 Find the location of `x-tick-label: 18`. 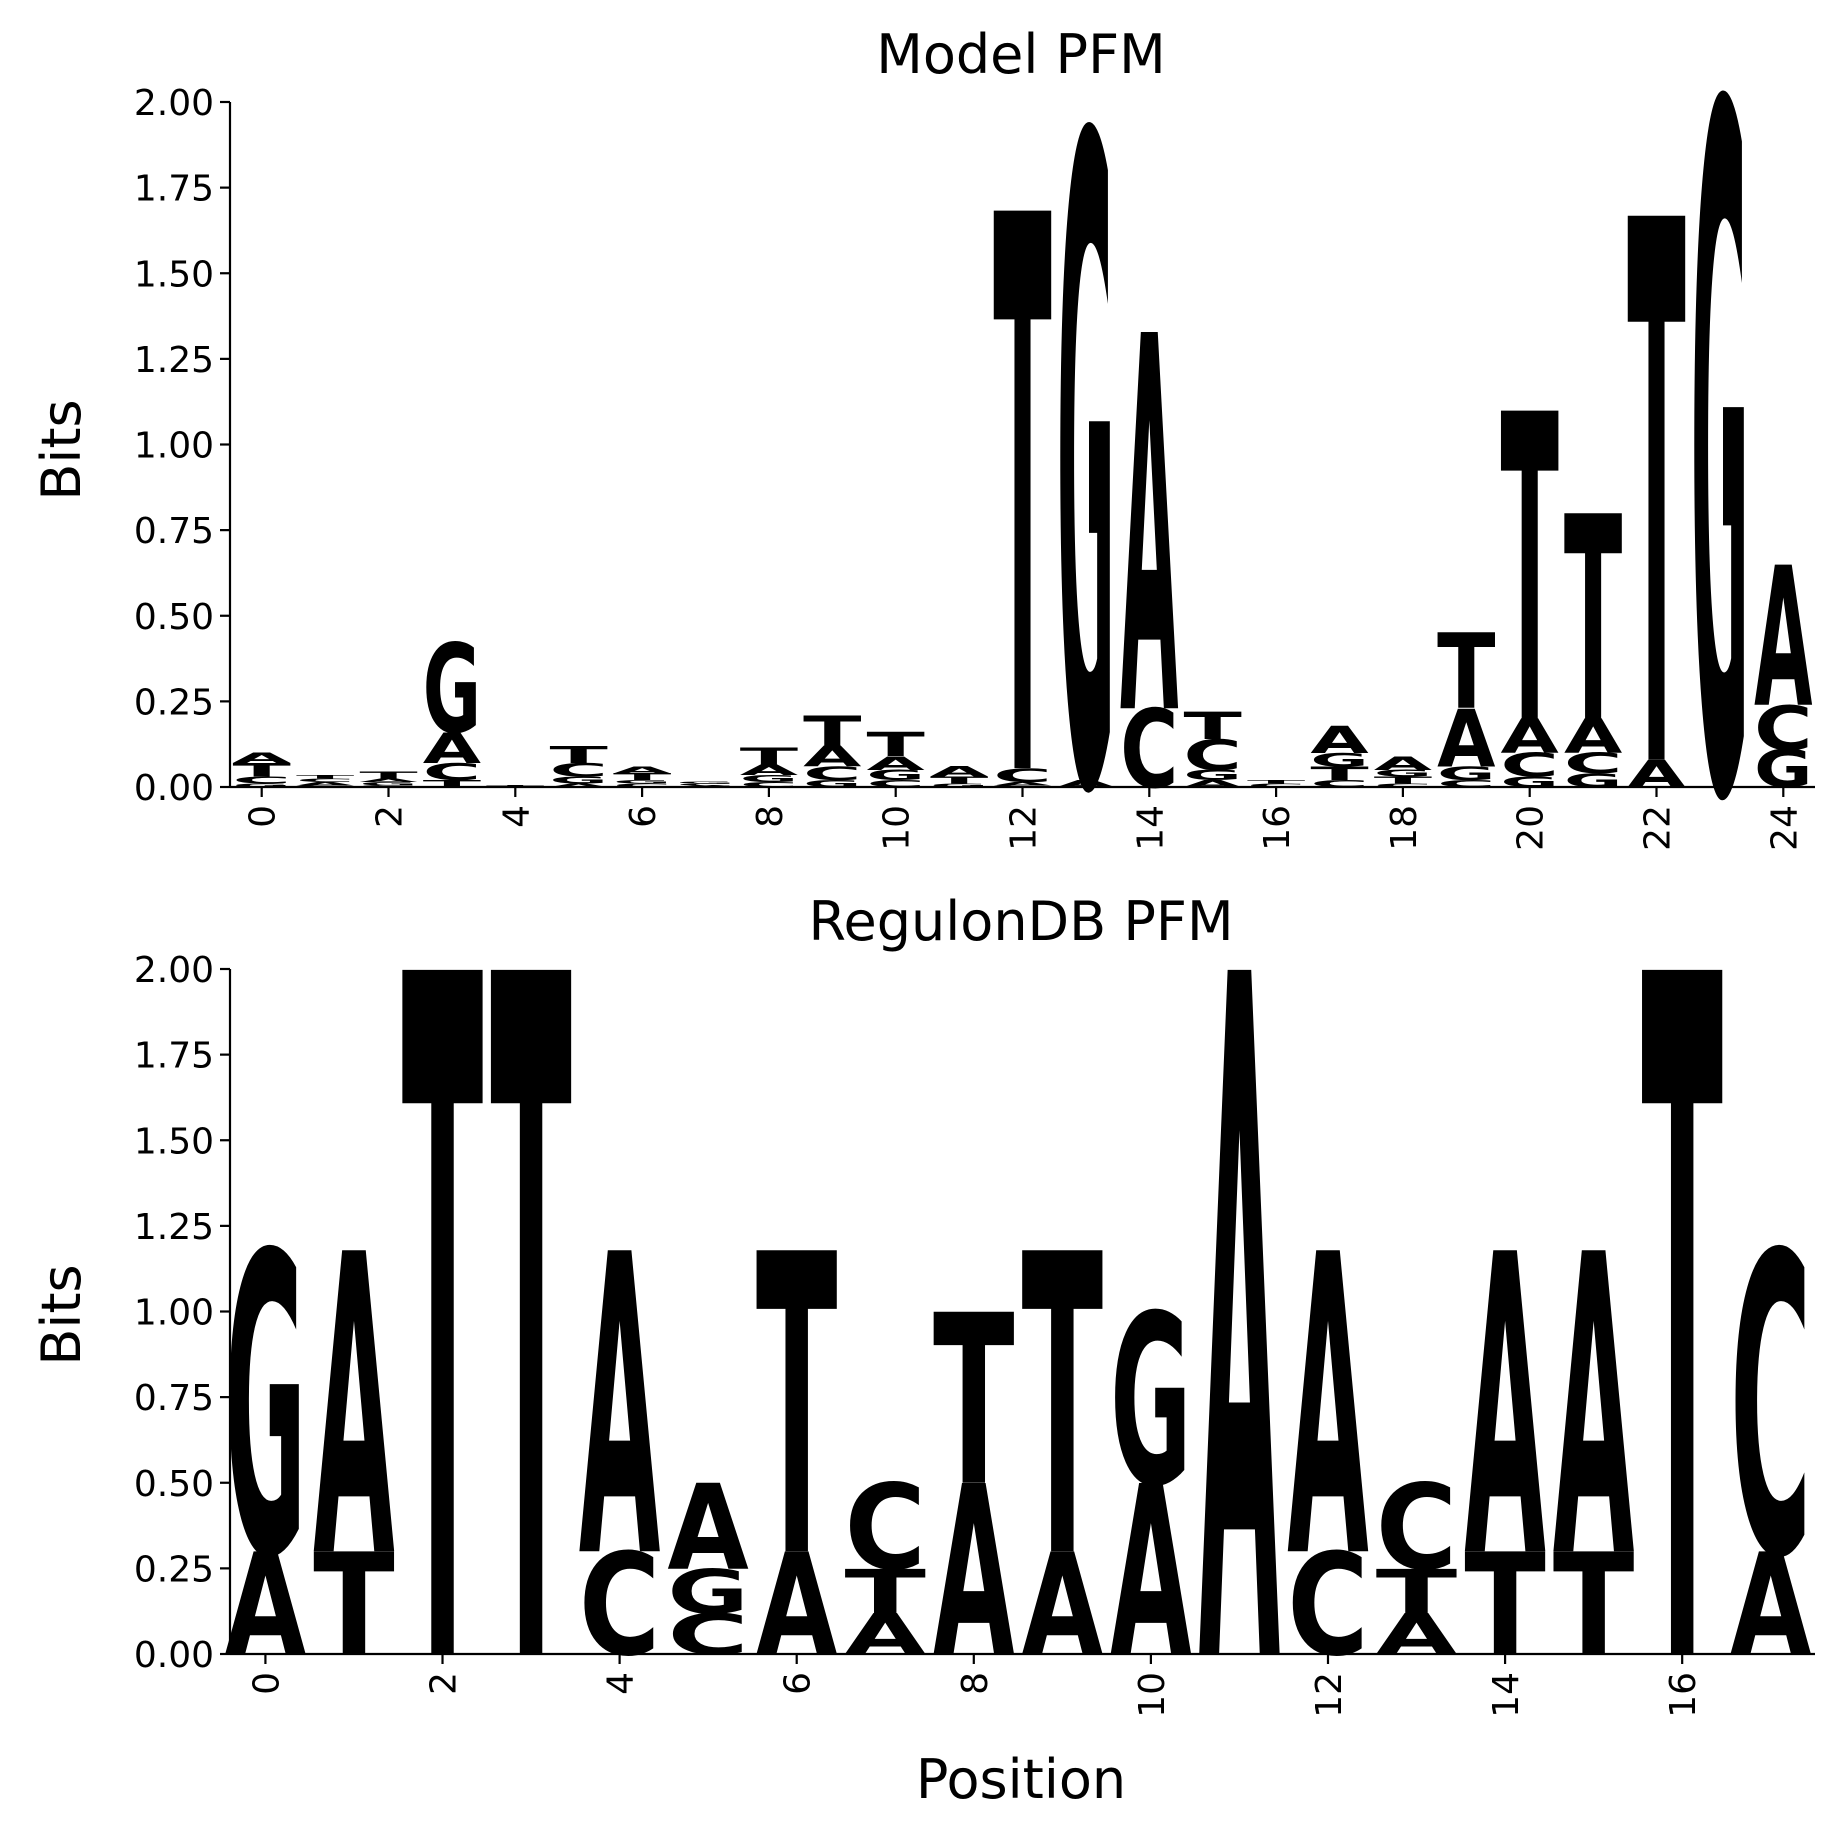

x-tick-label: 18 is located at coordinates (1404, 828).